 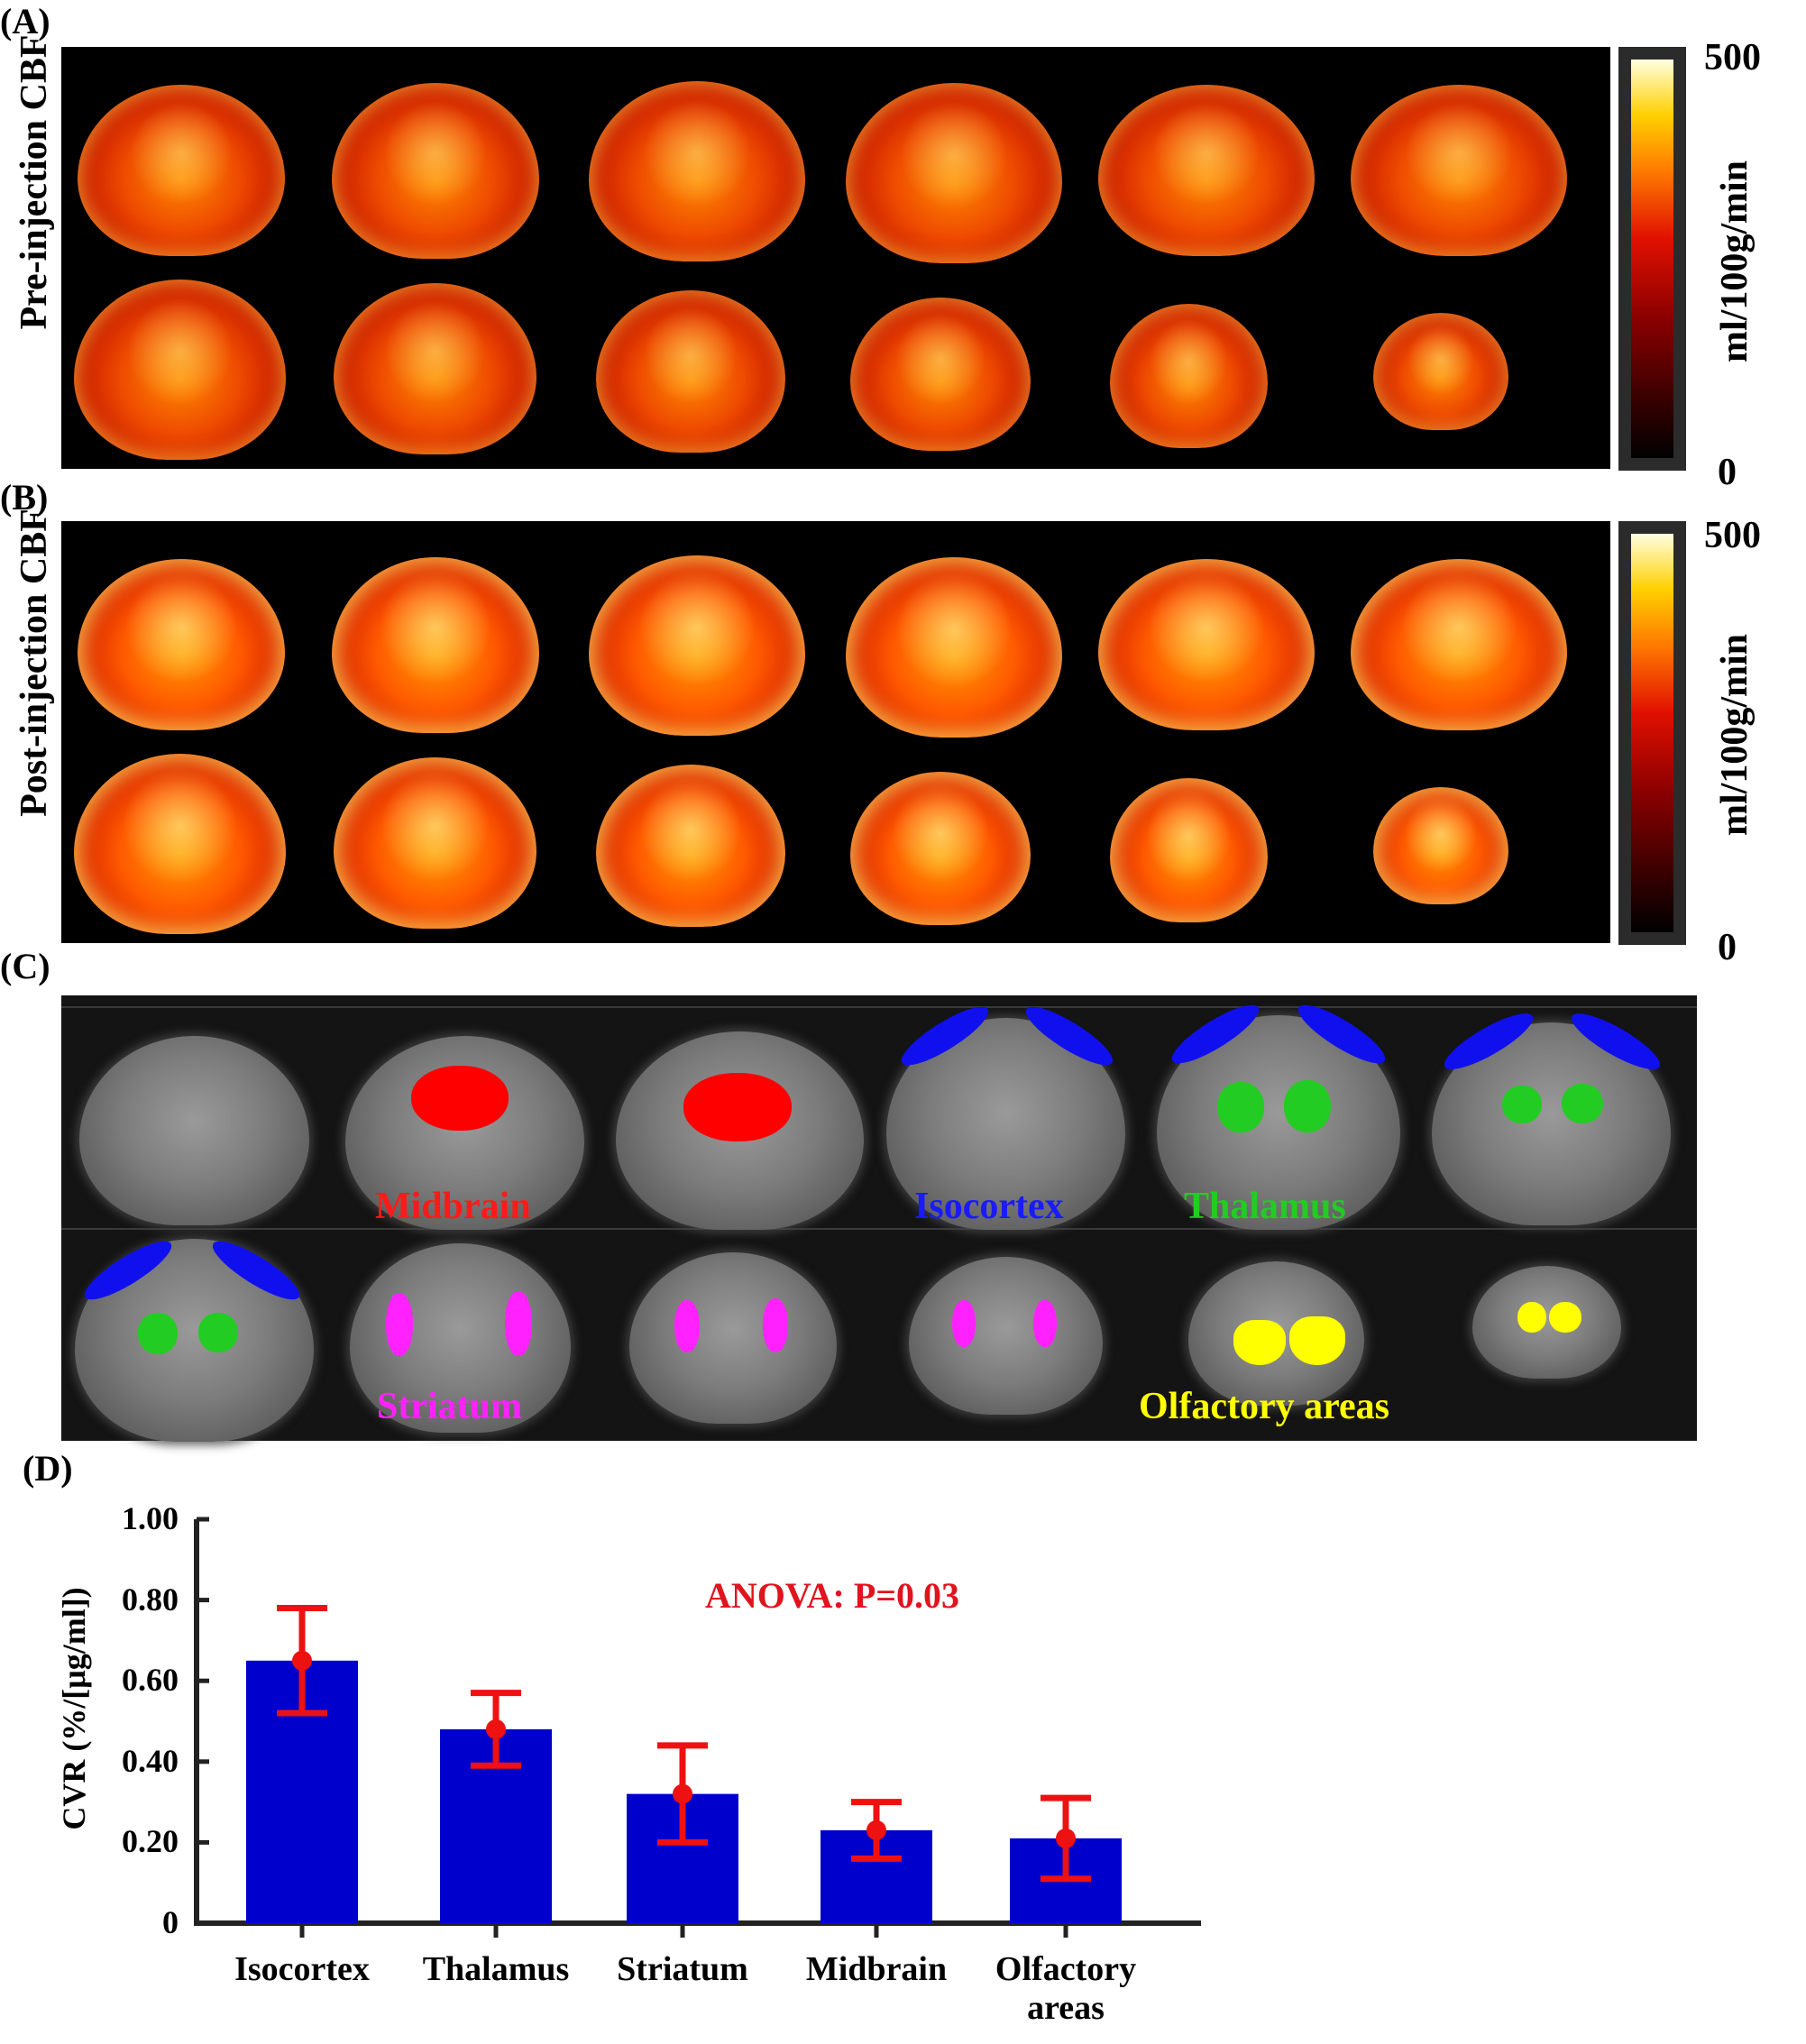 What do you see at coordinates (1066, 1988) in the screenshot?
I see `x-tick-label: Olfactory areas` at bounding box center [1066, 1988].